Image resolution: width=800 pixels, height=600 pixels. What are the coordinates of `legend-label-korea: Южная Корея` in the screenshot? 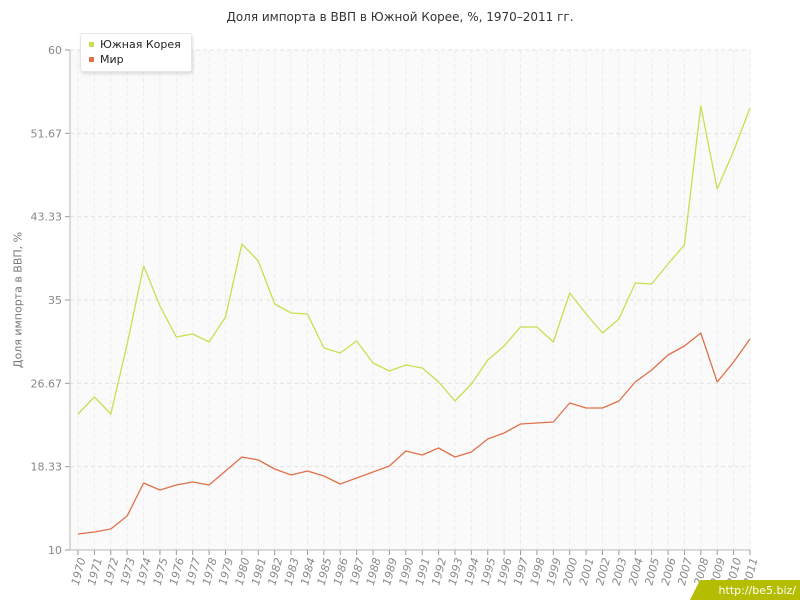 It's located at (140, 44).